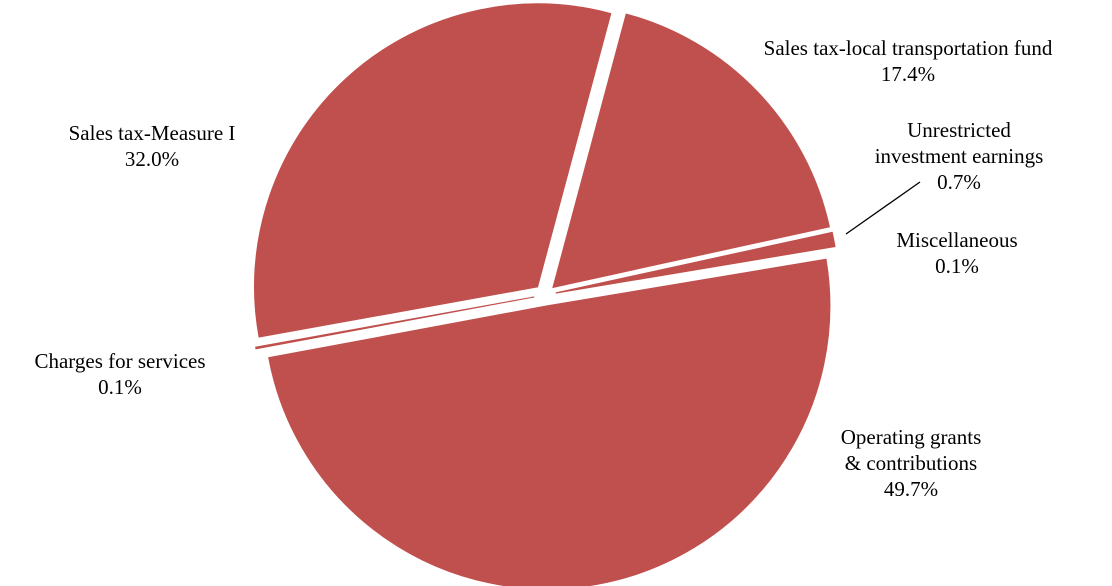 This screenshot has height=586, width=1112. Describe the element at coordinates (152, 159) in the screenshot. I see `slice-percent: 32.0%` at that location.